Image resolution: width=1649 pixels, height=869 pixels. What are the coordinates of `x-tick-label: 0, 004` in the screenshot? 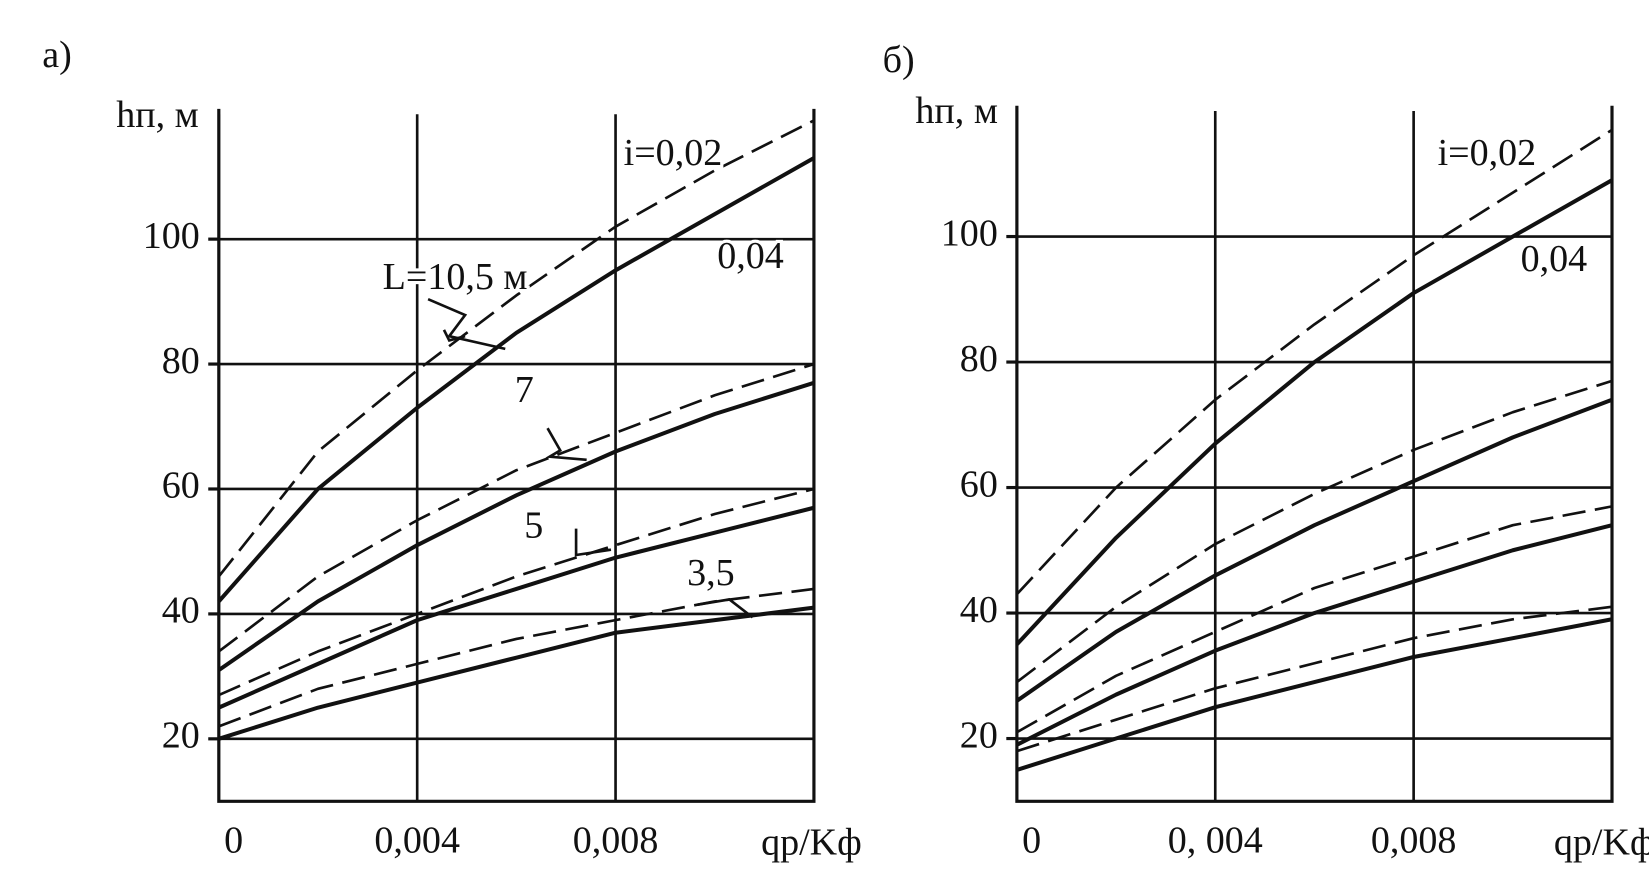 It's located at (1215, 840).